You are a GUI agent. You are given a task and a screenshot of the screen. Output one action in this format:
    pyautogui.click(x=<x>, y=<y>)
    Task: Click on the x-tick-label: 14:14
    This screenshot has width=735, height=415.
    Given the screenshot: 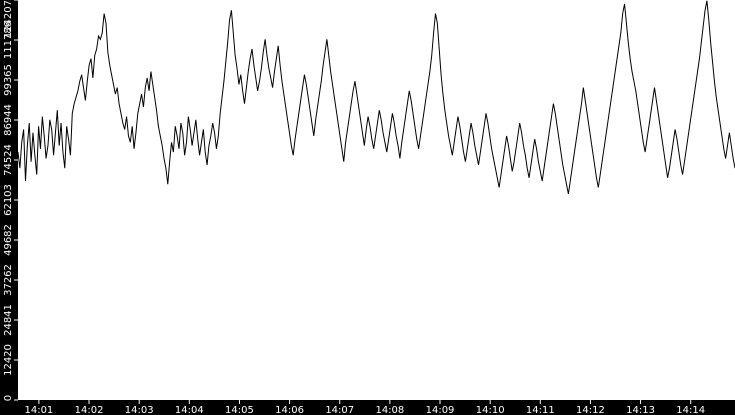 What is the action you would take?
    pyautogui.click(x=690, y=410)
    